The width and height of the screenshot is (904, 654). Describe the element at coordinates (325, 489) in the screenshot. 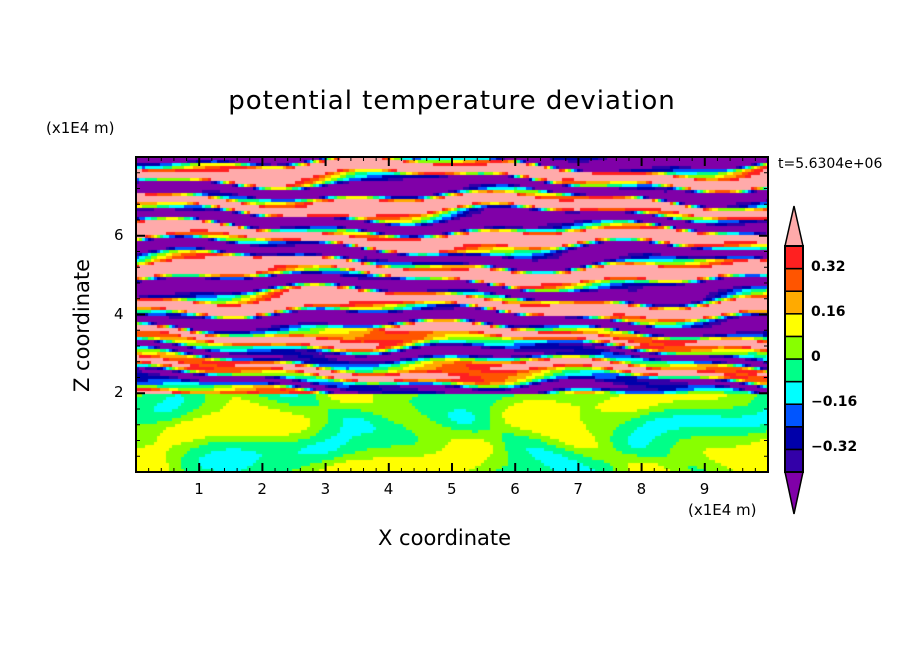

I see `x-tick-label: 3` at that location.